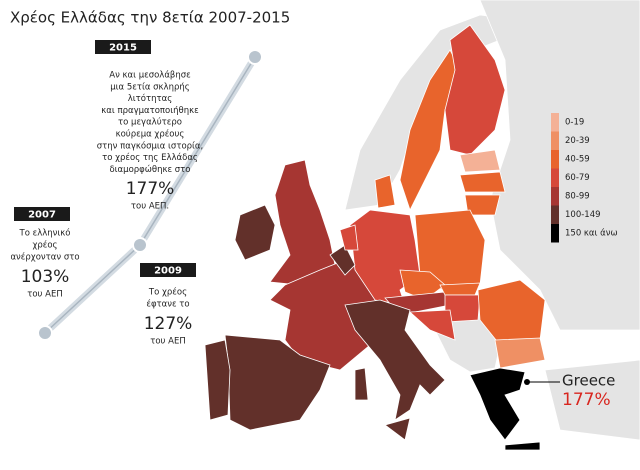  I want to click on title: Χρέος Ελλάδας την 8ετία 2007-2015, so click(150, 18).